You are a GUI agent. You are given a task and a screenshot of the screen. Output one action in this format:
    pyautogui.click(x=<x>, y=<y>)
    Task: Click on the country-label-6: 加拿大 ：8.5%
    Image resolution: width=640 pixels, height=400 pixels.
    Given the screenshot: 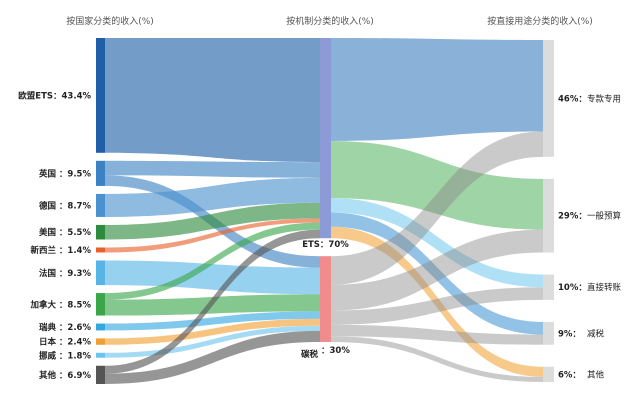 What is the action you would take?
    pyautogui.click(x=60, y=304)
    